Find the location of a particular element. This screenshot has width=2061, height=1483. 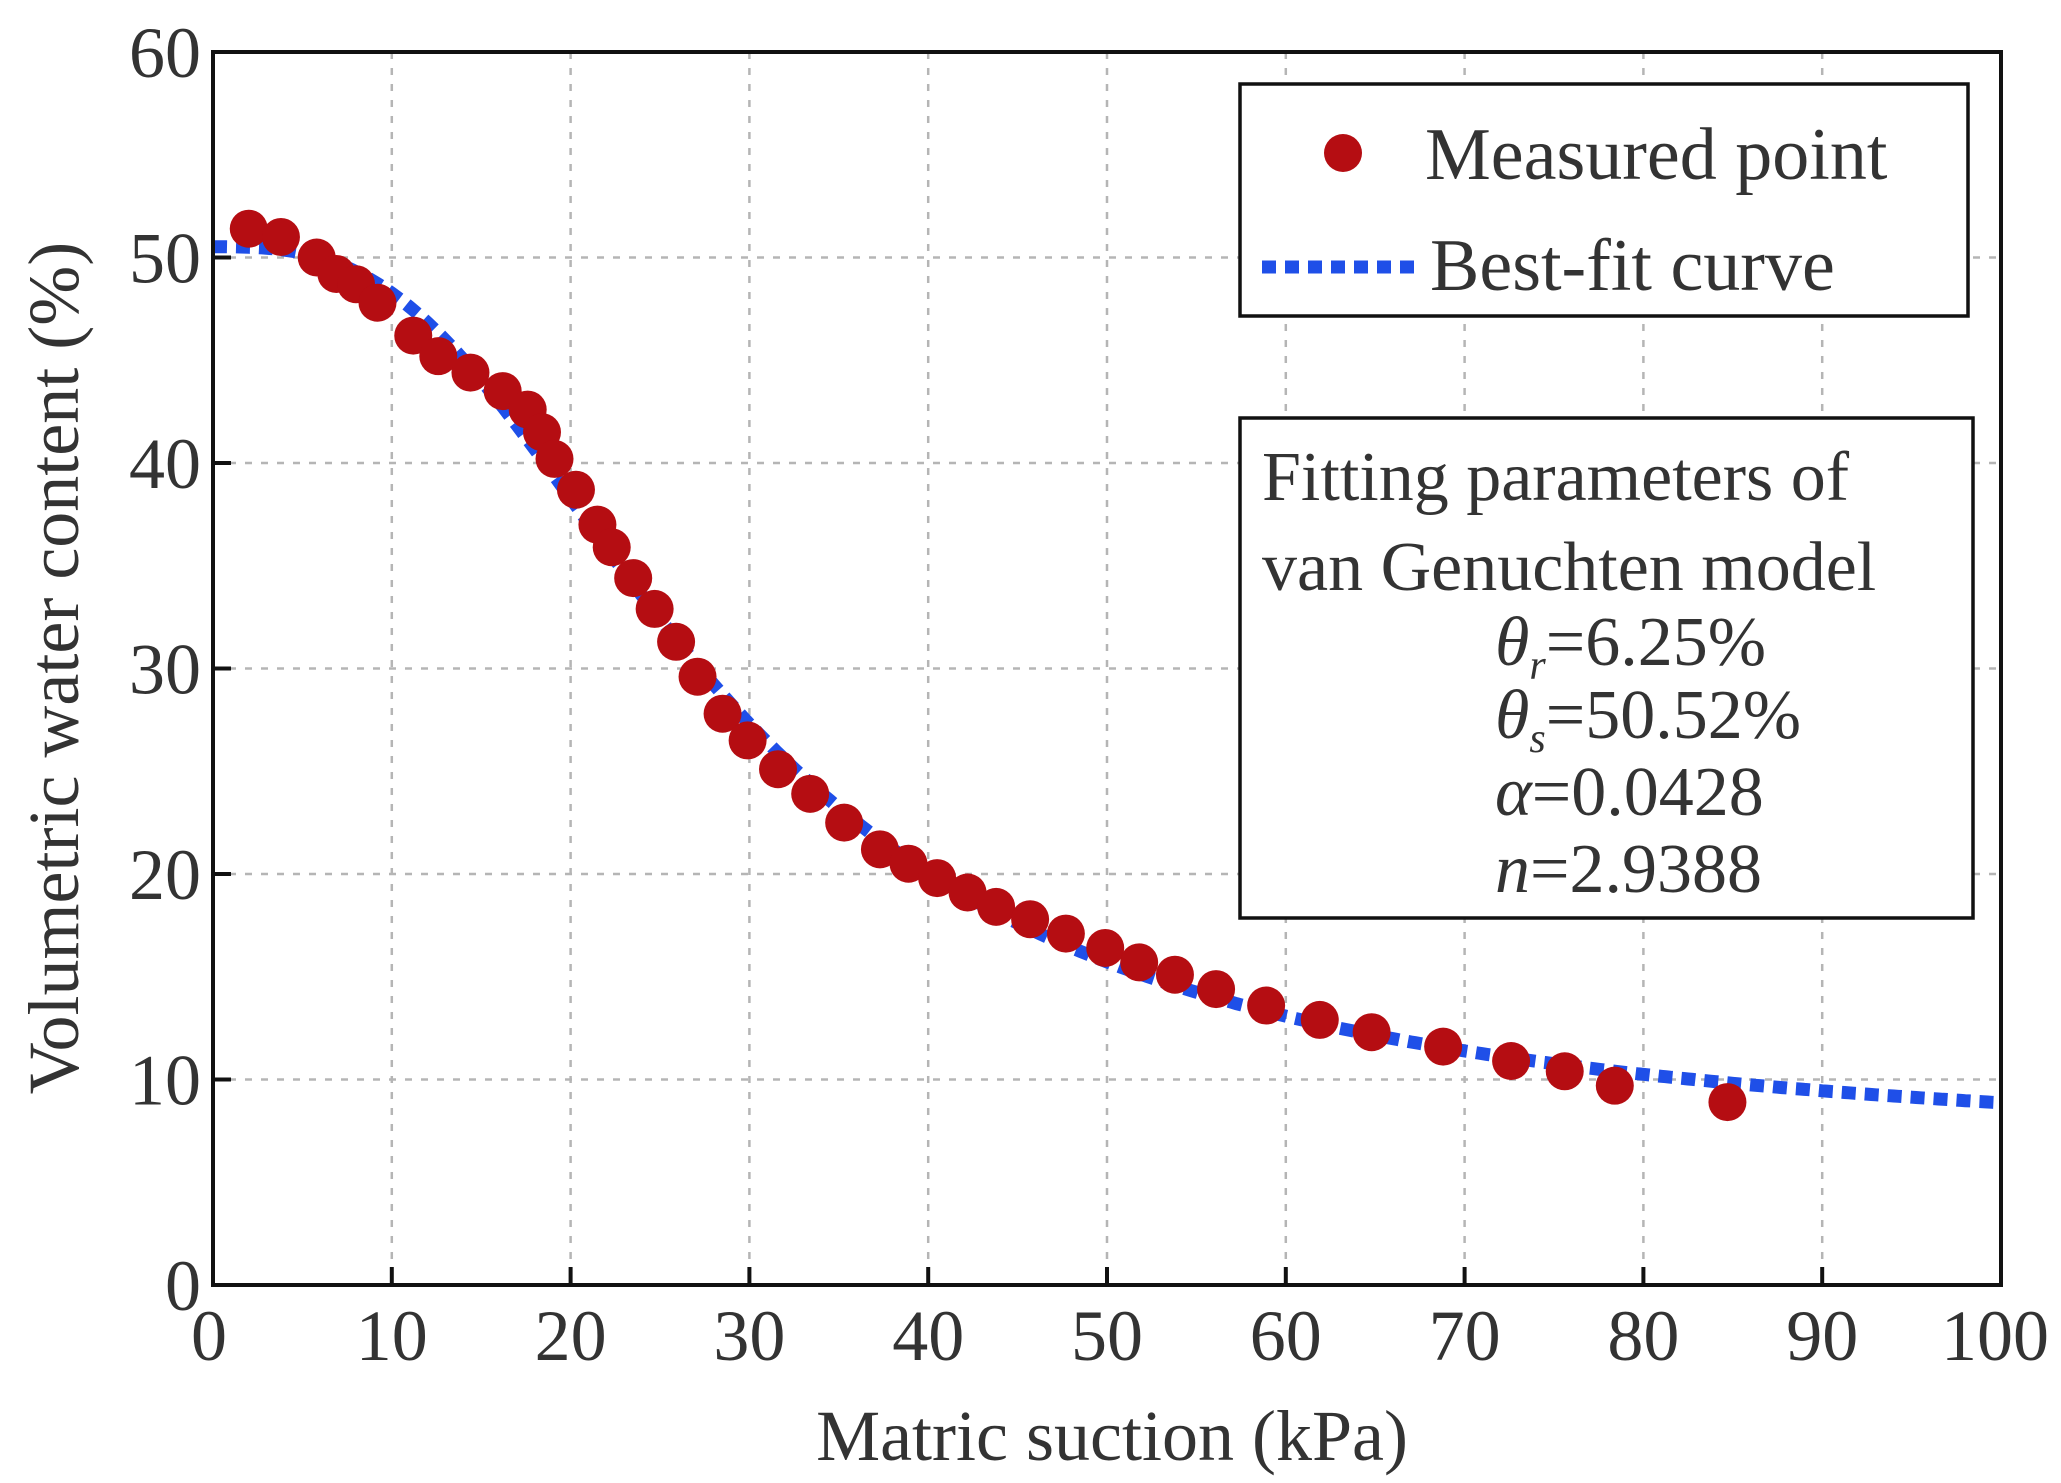

y-tick-label: 10 is located at coordinates (165, 1081).